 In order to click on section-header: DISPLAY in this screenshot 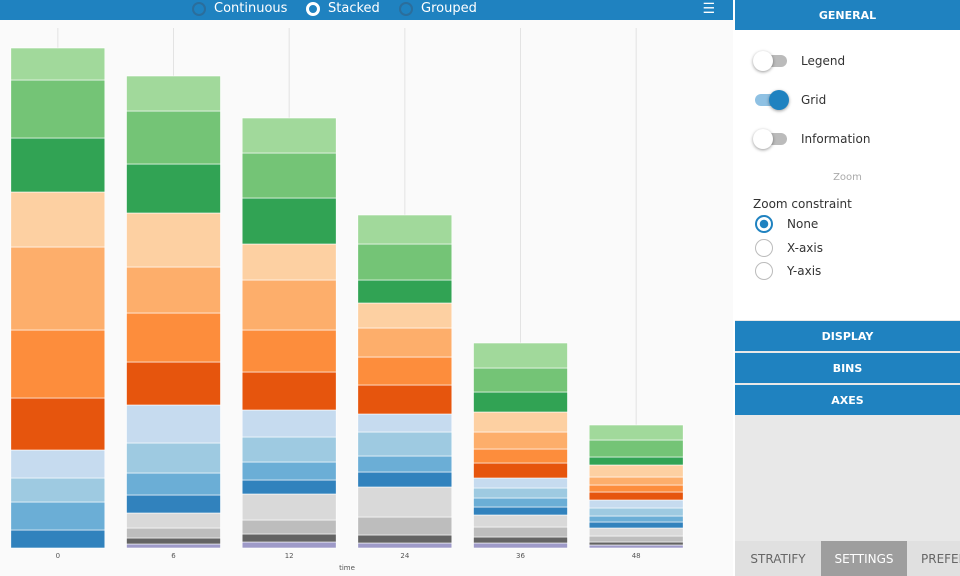, I will do `click(847, 336)`.